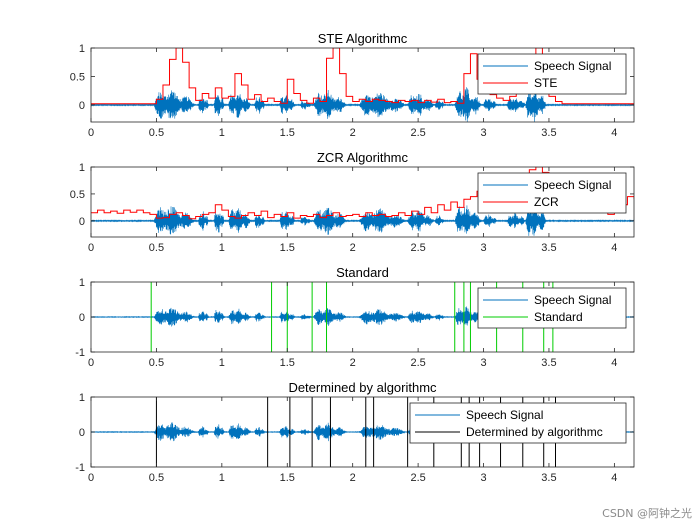 The width and height of the screenshot is (700, 525). I want to click on subplot-title: ZCR Algorithmc, so click(363, 157).